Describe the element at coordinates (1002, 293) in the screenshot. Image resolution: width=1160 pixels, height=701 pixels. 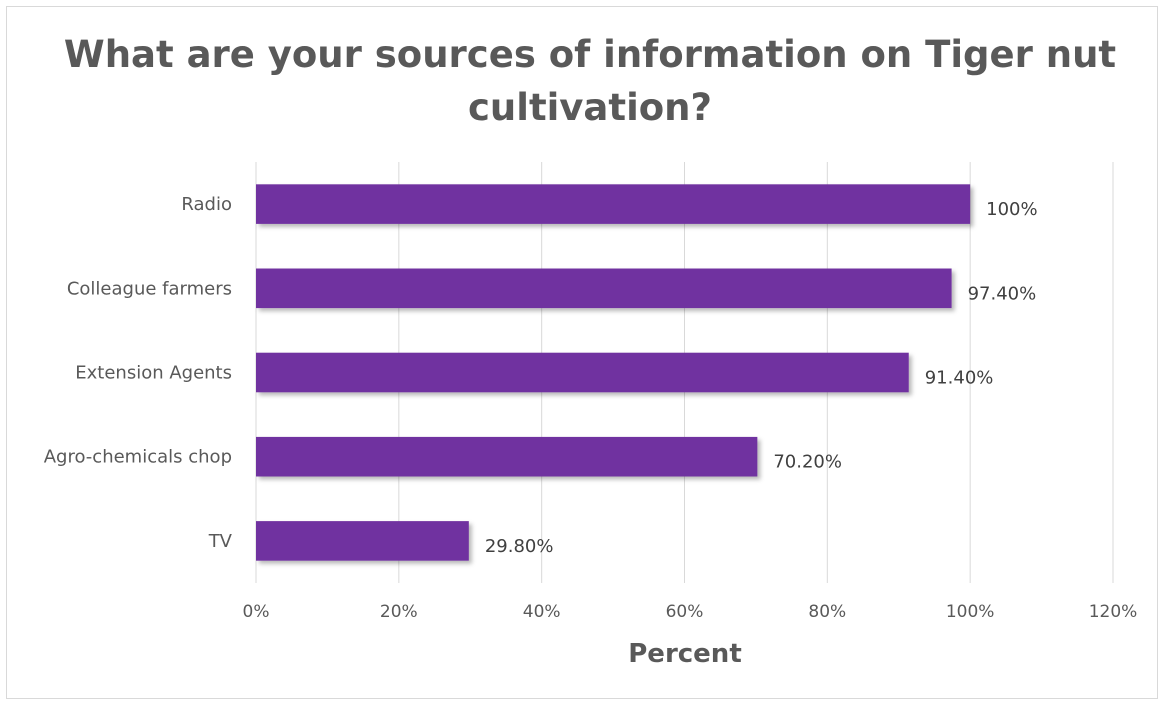
I see `data-label: 97.40%` at that location.